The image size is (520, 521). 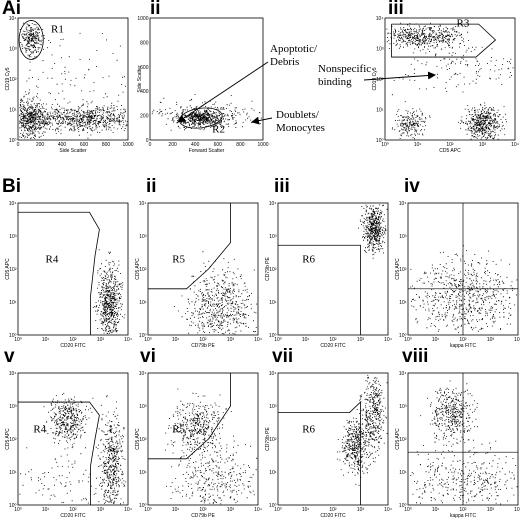 I want to click on gate-label: R5, so click(x=178, y=259).